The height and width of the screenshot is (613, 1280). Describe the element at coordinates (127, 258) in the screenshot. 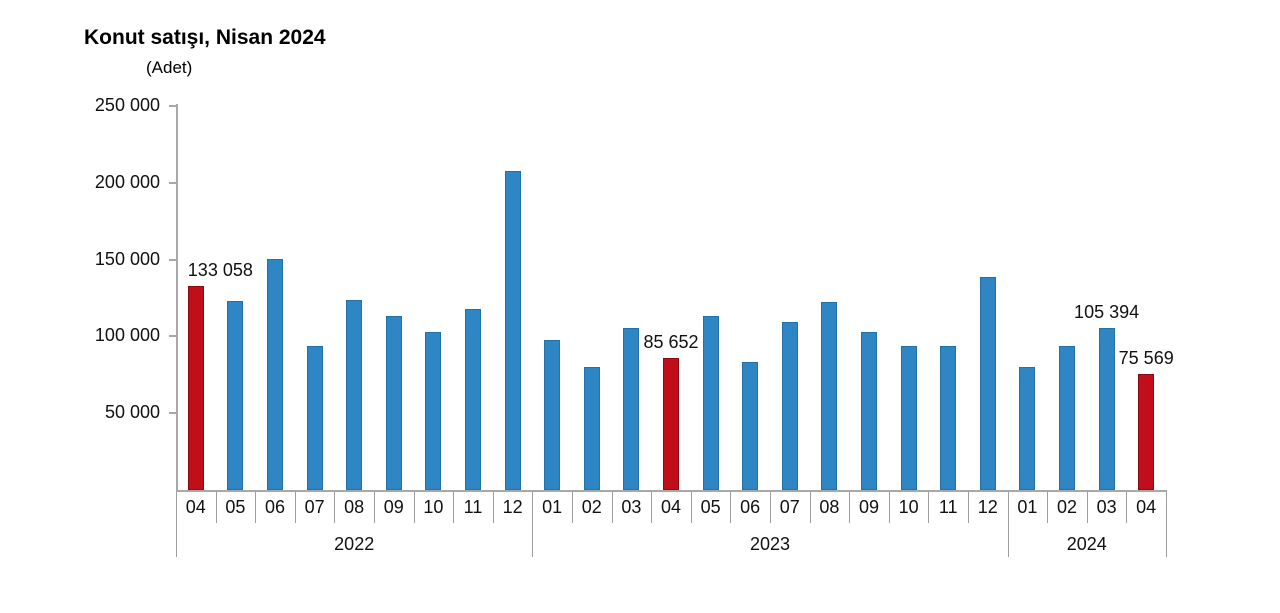

I see `y-axis-label: 150 000` at that location.